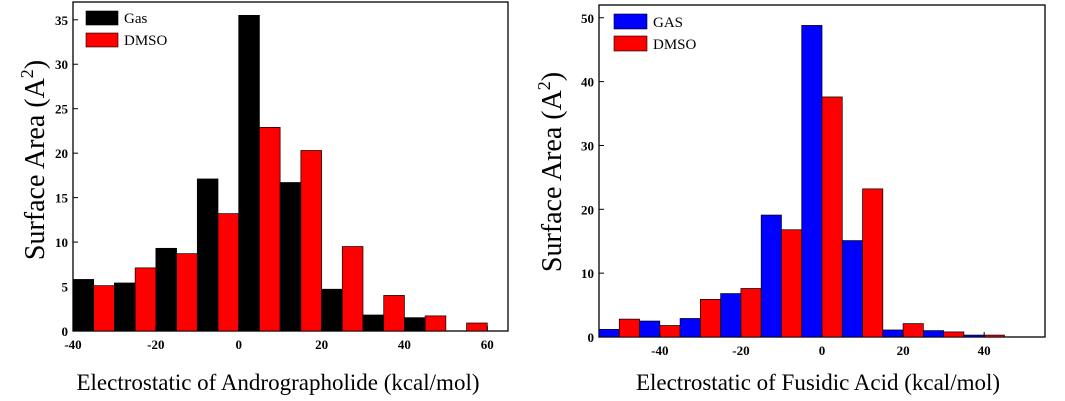 This screenshot has height=401, width=1065. I want to click on legend-label-gas-fusidic: GAS, so click(668, 23).